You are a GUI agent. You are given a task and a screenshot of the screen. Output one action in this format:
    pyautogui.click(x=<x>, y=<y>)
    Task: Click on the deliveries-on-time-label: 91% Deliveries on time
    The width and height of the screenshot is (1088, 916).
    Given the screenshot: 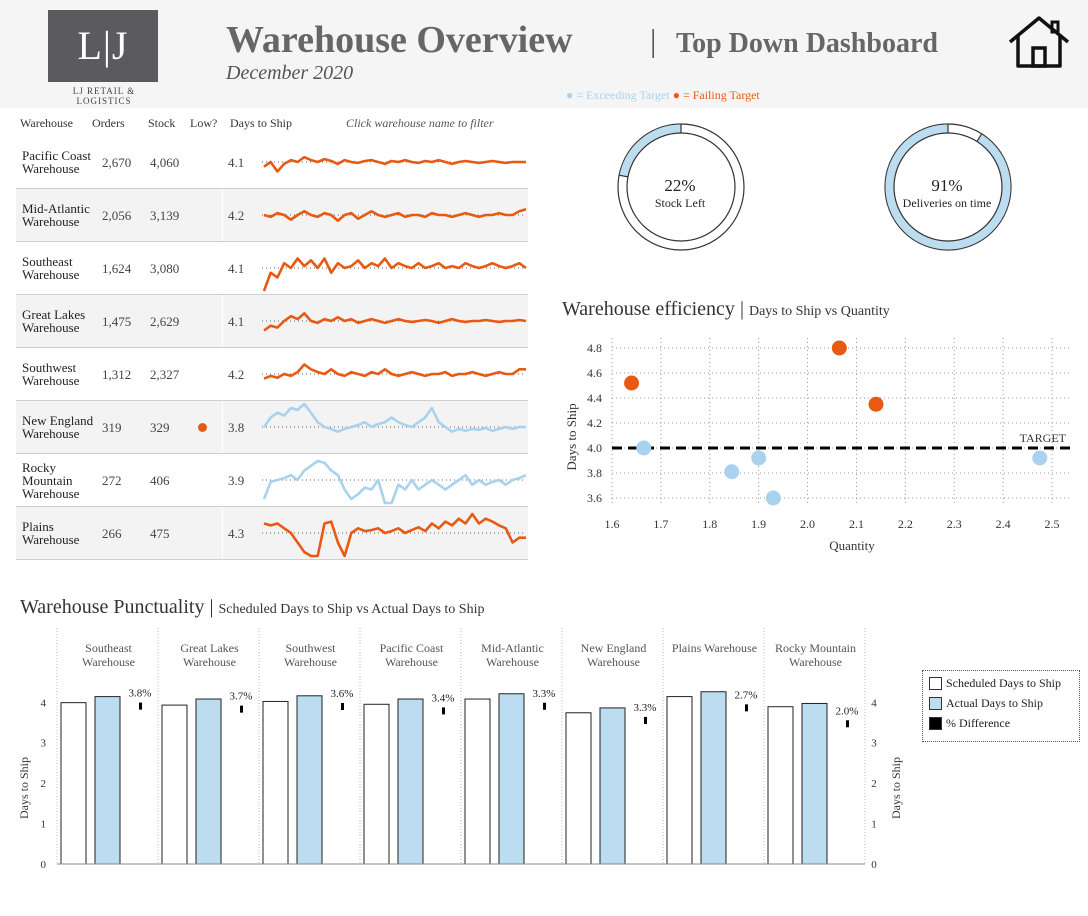 What is the action you would take?
    pyautogui.click(x=947, y=193)
    